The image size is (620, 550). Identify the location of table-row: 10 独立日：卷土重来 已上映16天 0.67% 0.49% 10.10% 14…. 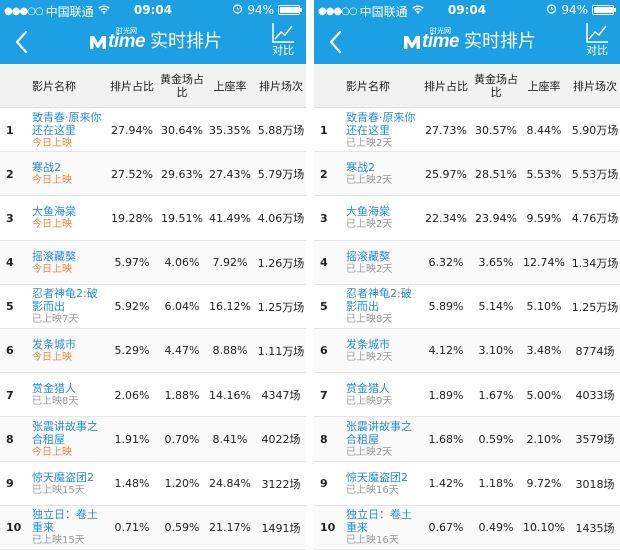
(467, 527).